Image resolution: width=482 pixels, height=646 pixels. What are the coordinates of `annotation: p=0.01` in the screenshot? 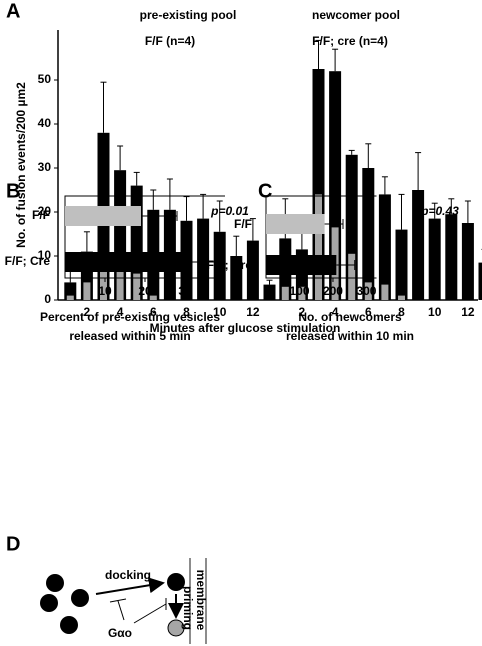 It's located at (229, 211).